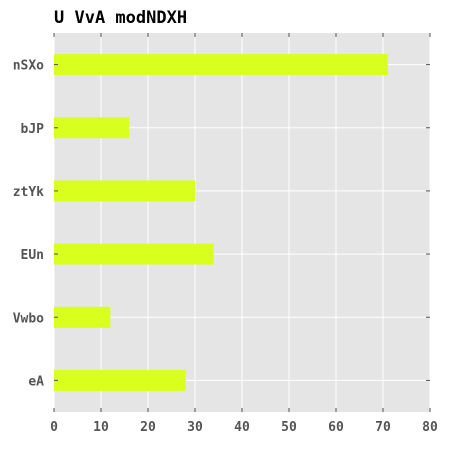  What do you see at coordinates (383, 427) in the screenshot?
I see `x-tick-label: 70` at bounding box center [383, 427].